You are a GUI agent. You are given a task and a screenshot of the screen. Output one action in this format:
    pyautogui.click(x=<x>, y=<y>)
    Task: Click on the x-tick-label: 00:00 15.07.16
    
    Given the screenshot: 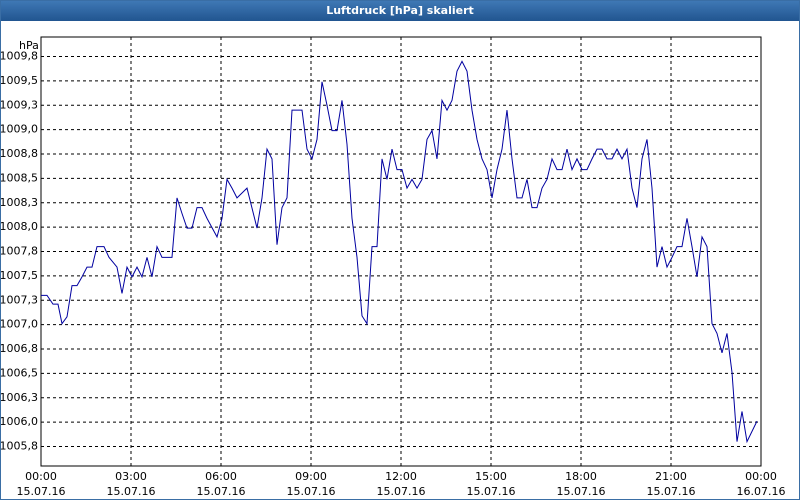 What is the action you would take?
    pyautogui.click(x=41, y=484)
    